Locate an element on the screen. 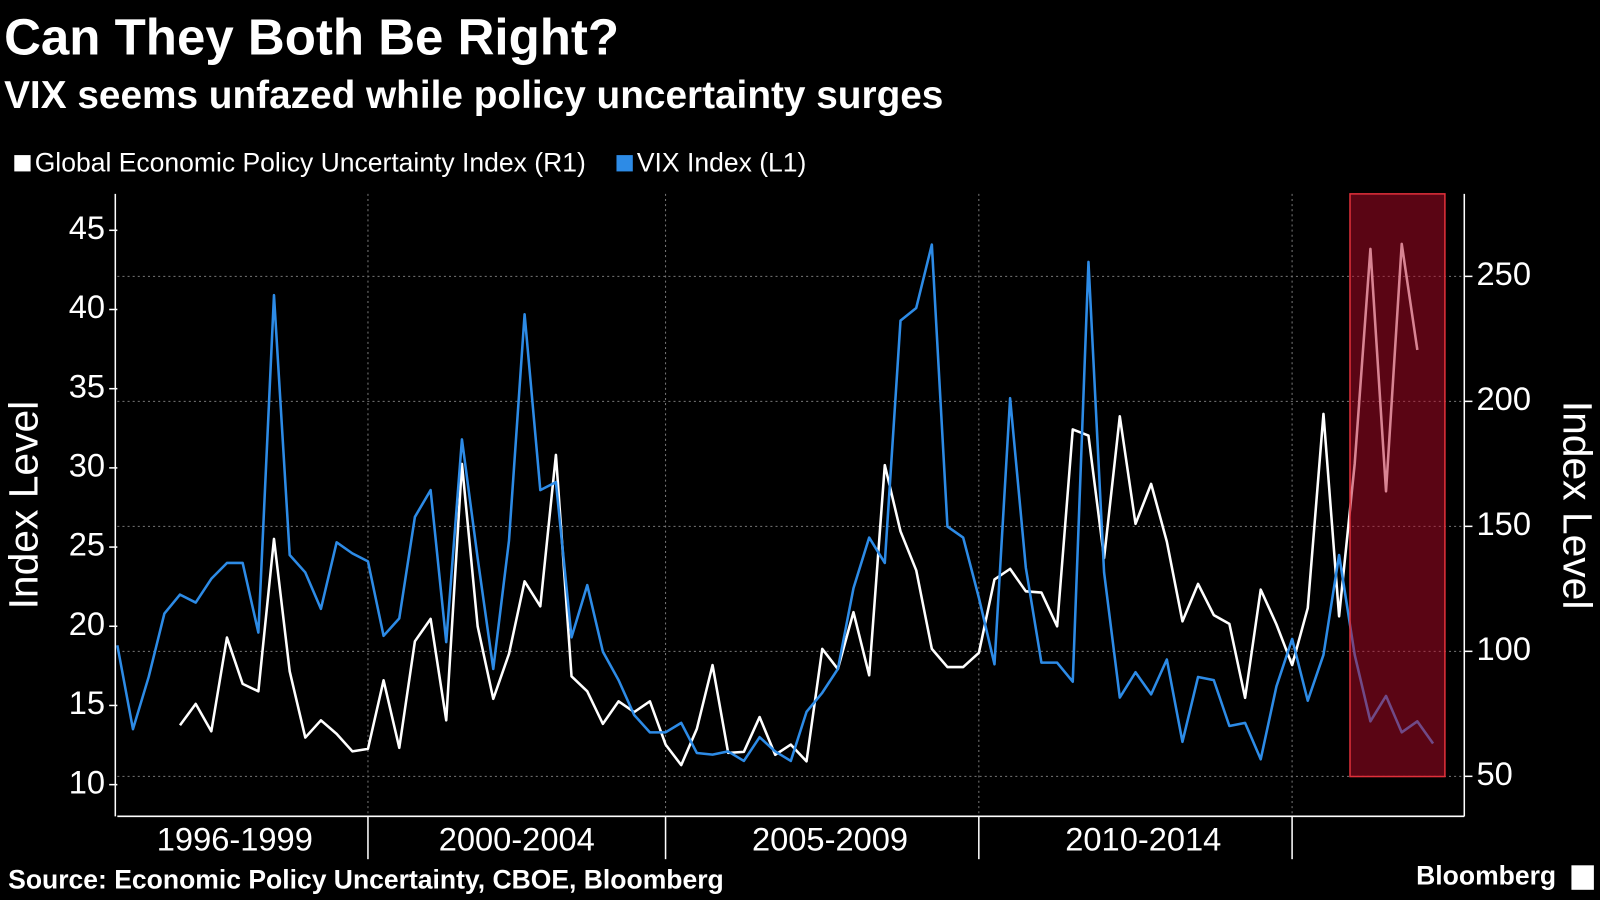 The image size is (1600, 900). y-tick-label: 20 is located at coordinates (87, 623).